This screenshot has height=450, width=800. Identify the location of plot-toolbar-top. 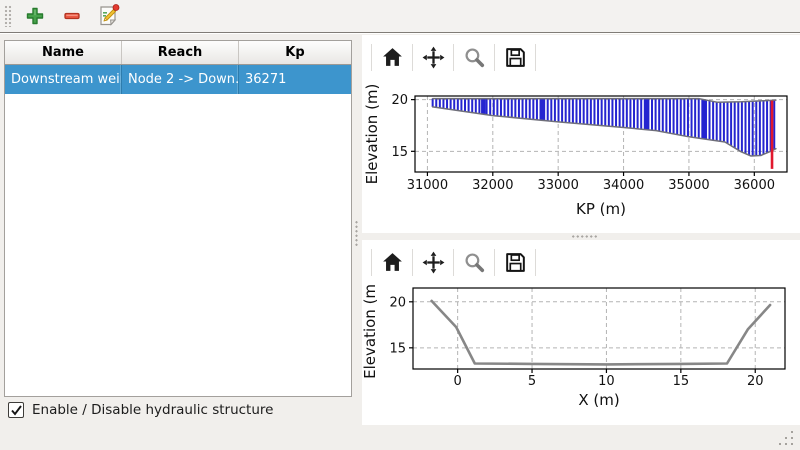
(581, 57).